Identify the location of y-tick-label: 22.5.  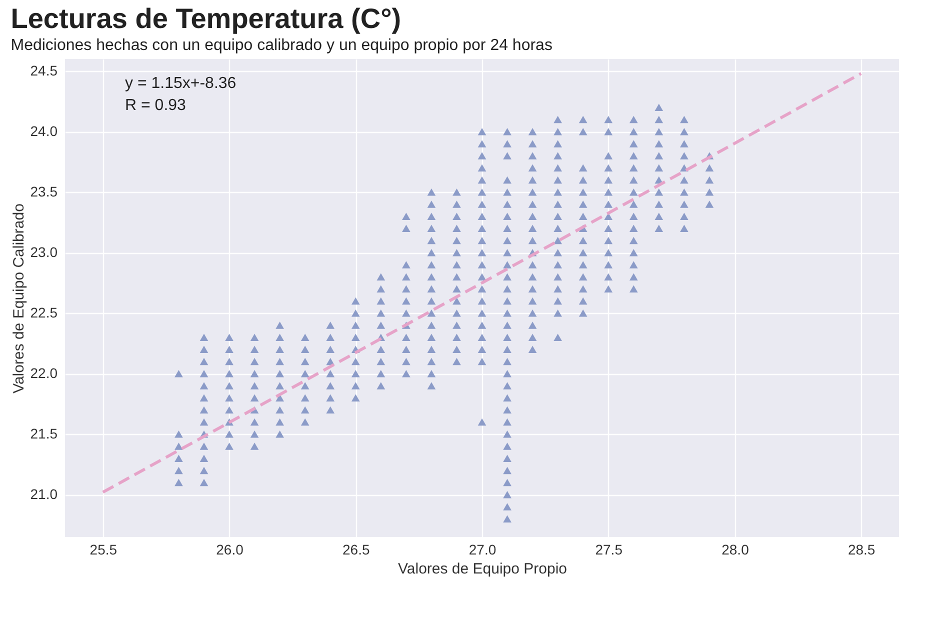
(44, 312).